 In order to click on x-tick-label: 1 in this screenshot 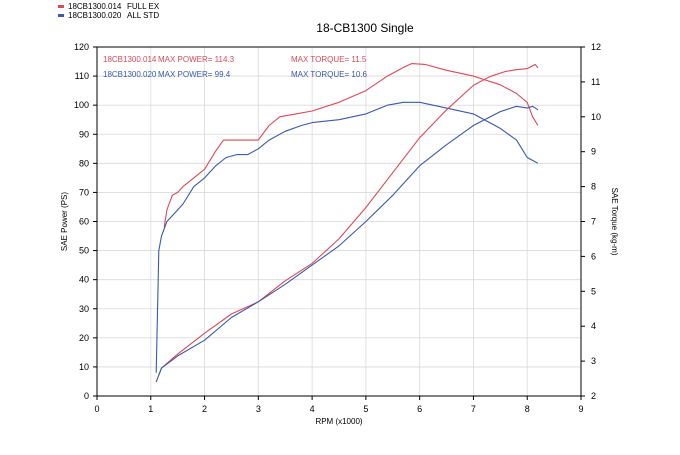, I will do `click(150, 409)`.